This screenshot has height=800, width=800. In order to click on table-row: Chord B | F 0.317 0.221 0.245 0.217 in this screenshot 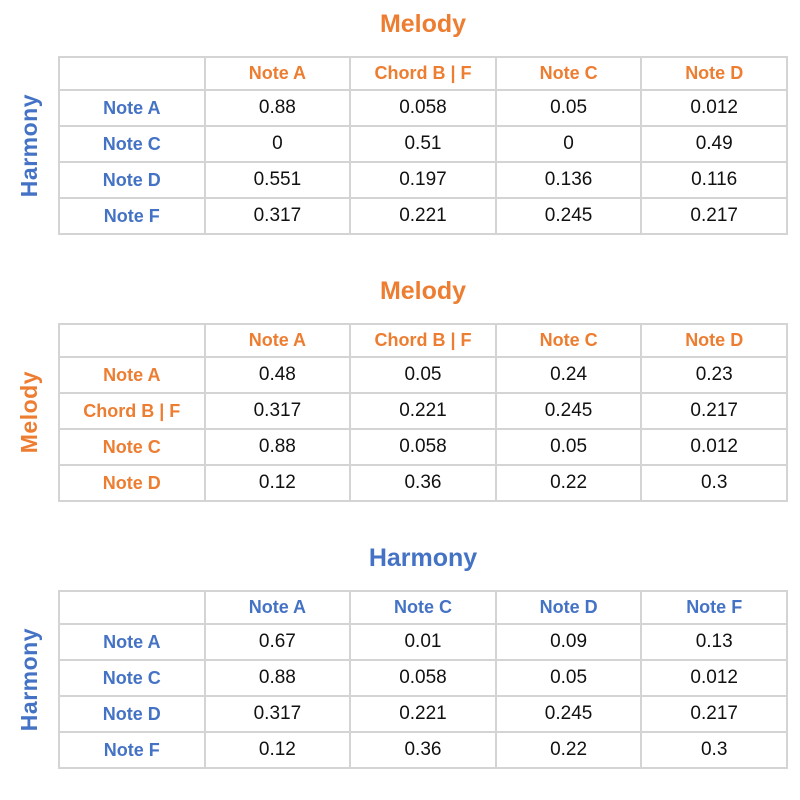, I will do `click(423, 411)`.